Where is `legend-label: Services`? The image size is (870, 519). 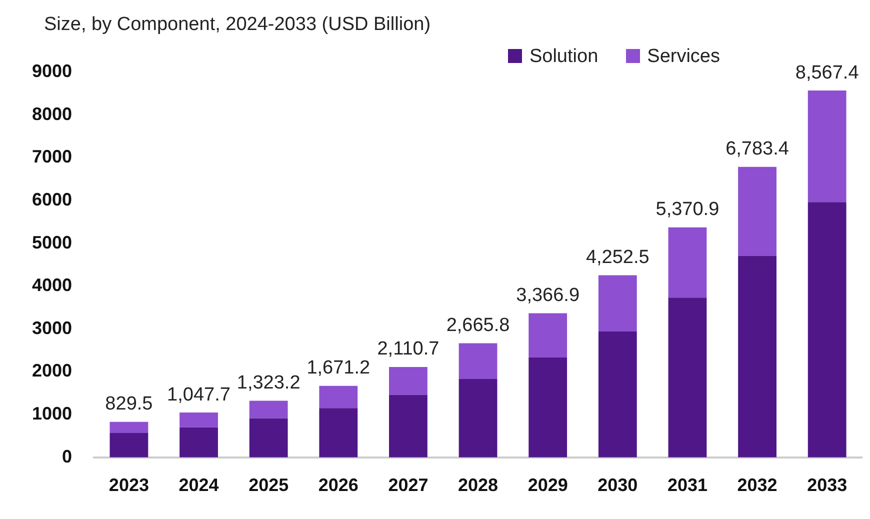
legend-label: Services is located at coordinates (683, 57).